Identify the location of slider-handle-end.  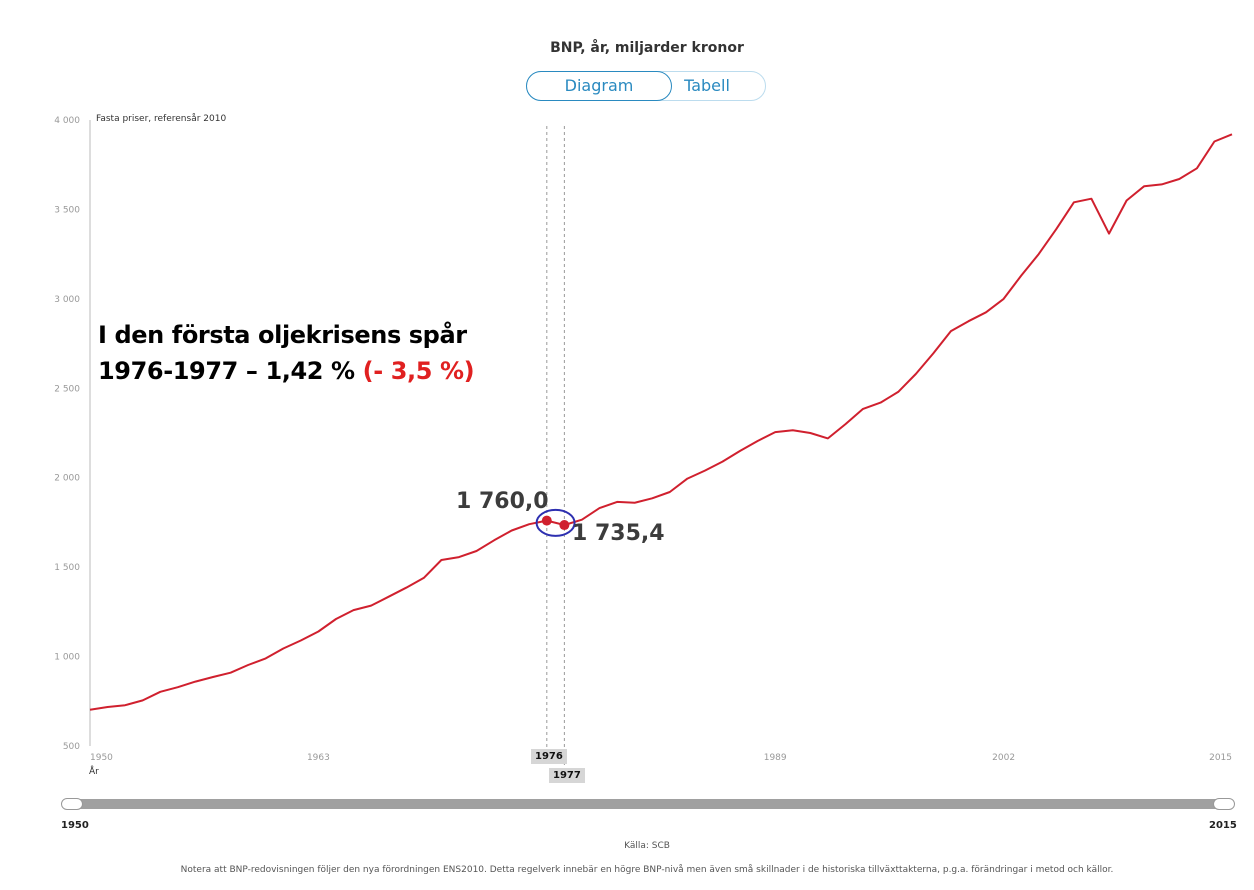
(1224, 804).